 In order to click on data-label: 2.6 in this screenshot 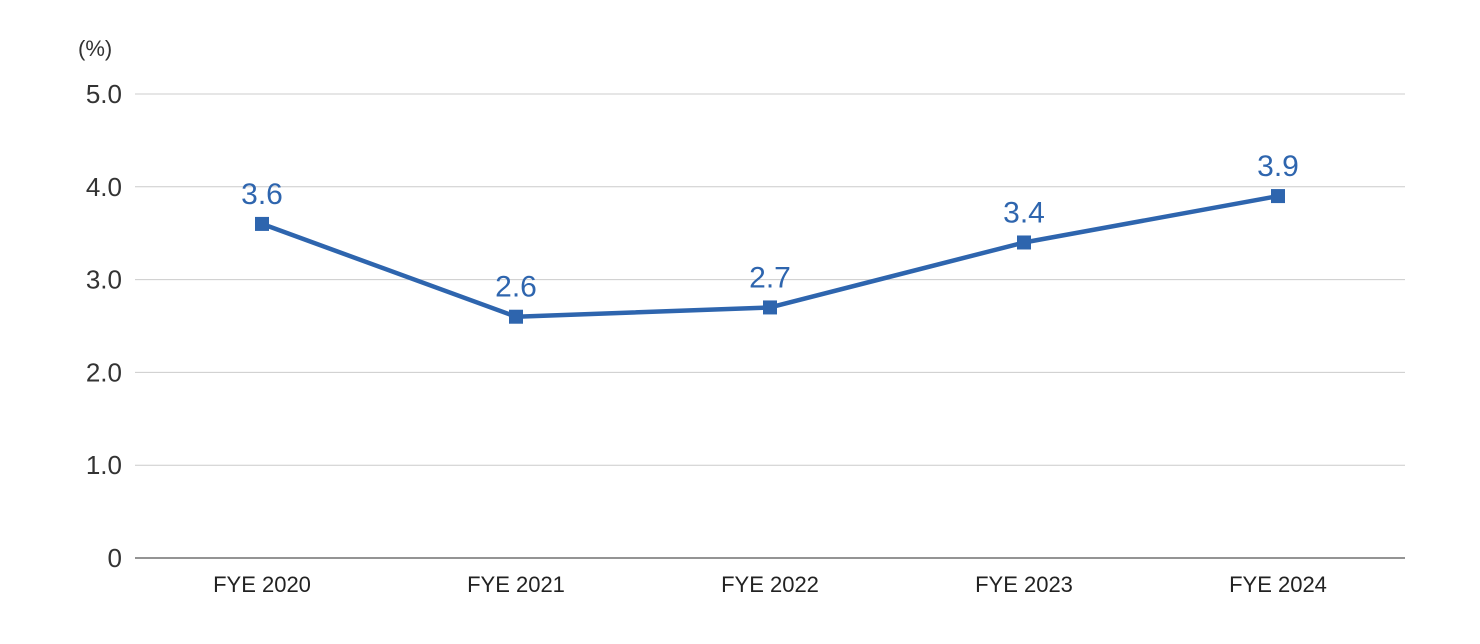, I will do `click(516, 287)`.